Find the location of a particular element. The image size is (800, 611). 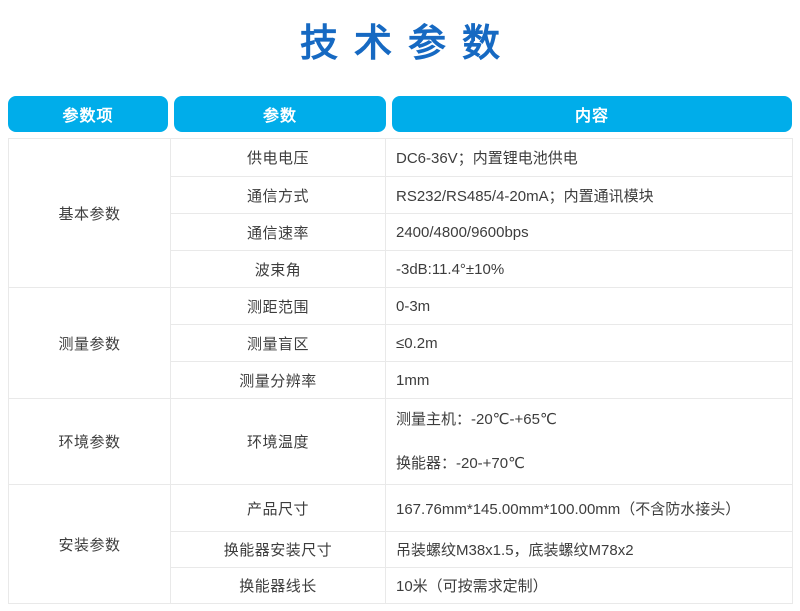

content-cell: -3dB:11.4°±10% is located at coordinates (589, 269).